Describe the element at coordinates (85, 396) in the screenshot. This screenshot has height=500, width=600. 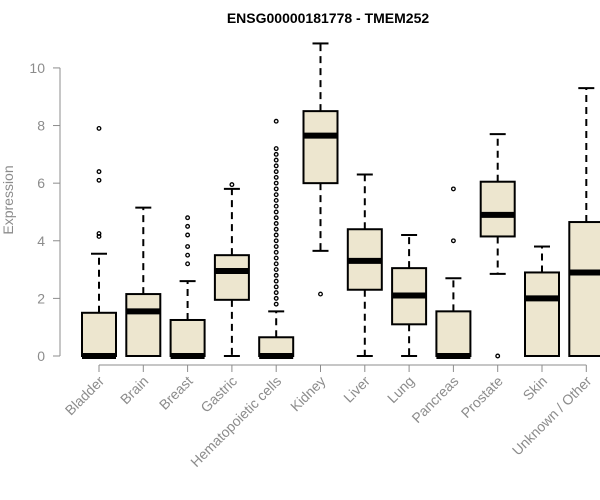
I see `x-tick-label: Bladder` at that location.